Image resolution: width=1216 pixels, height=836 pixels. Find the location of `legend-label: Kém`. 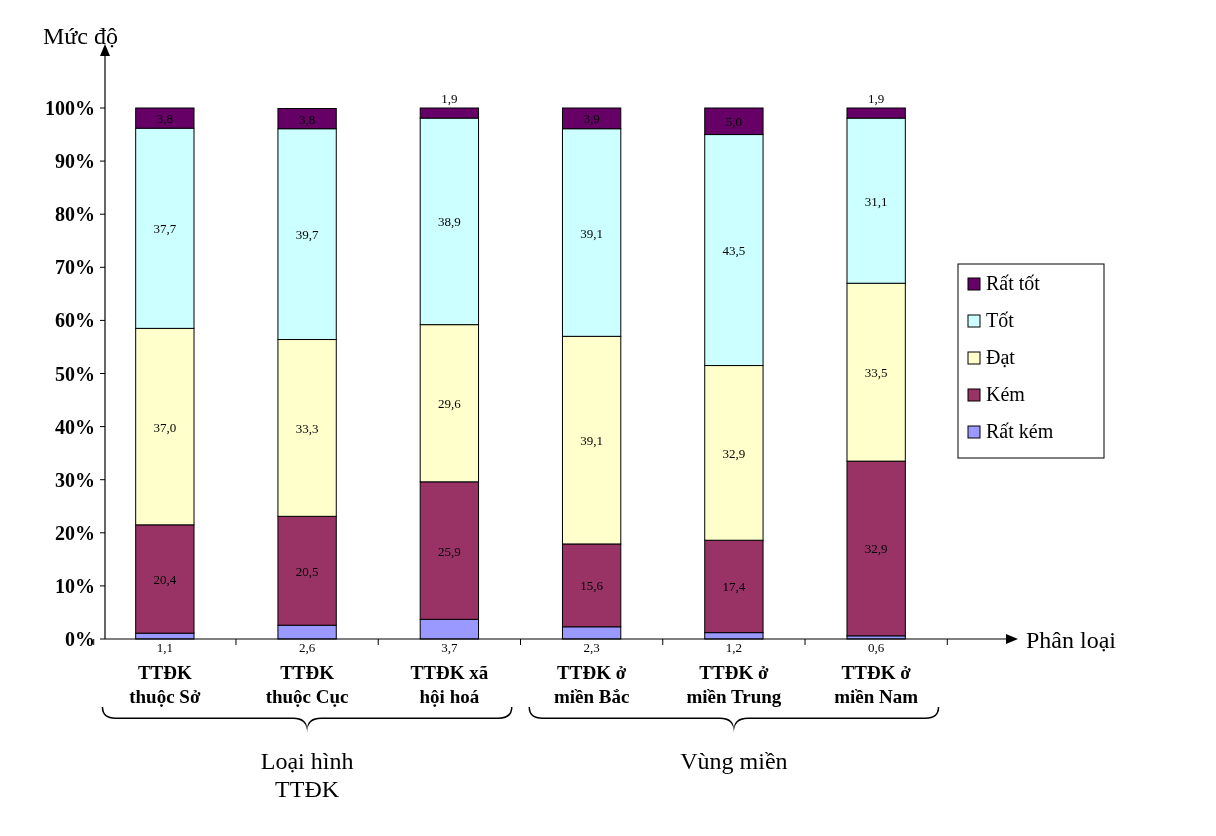

legend-label: Kém is located at coordinates (1006, 394).